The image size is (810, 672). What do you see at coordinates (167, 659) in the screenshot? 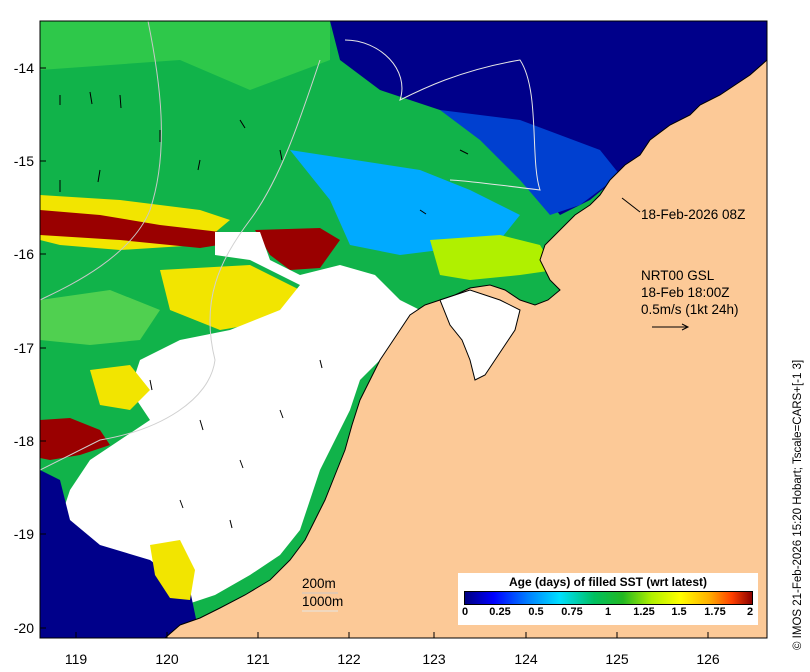
I see `x-tick-label: 120` at bounding box center [167, 659].